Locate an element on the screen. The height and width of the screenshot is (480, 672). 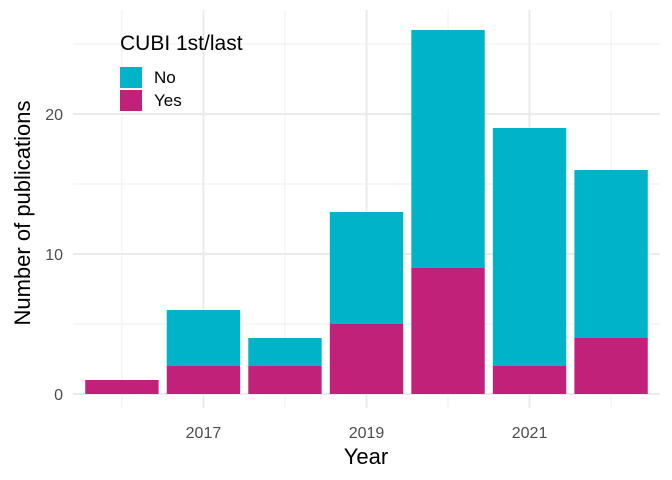
bar-yes-2018 is located at coordinates (285, 380).